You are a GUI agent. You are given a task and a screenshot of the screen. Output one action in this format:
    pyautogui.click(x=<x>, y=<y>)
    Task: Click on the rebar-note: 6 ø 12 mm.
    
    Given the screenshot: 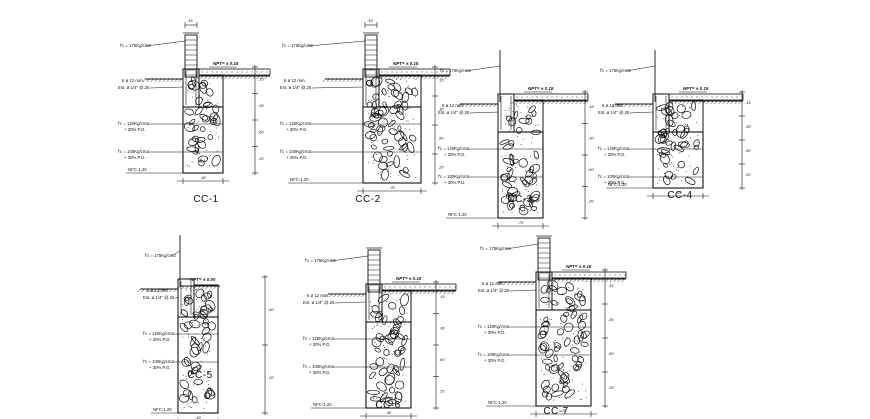 What is the action you would take?
    pyautogui.click(x=318, y=295)
    